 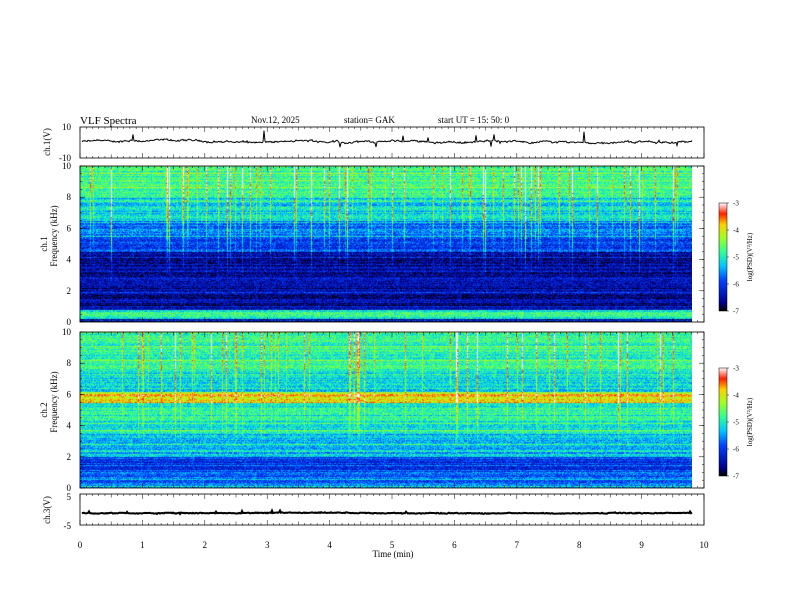 I want to click on x-axis-label: Time (min), so click(x=393, y=554).